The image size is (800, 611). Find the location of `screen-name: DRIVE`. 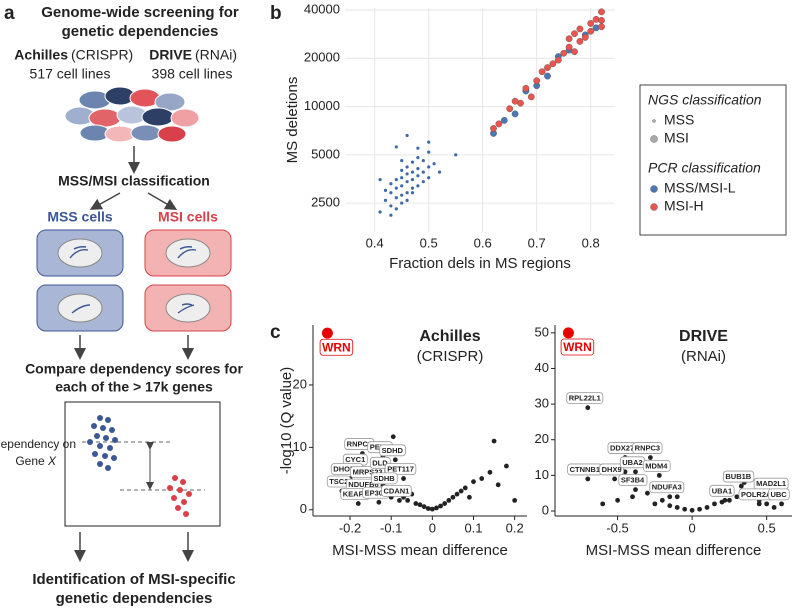

screen-name: DRIVE is located at coordinates (170, 55).